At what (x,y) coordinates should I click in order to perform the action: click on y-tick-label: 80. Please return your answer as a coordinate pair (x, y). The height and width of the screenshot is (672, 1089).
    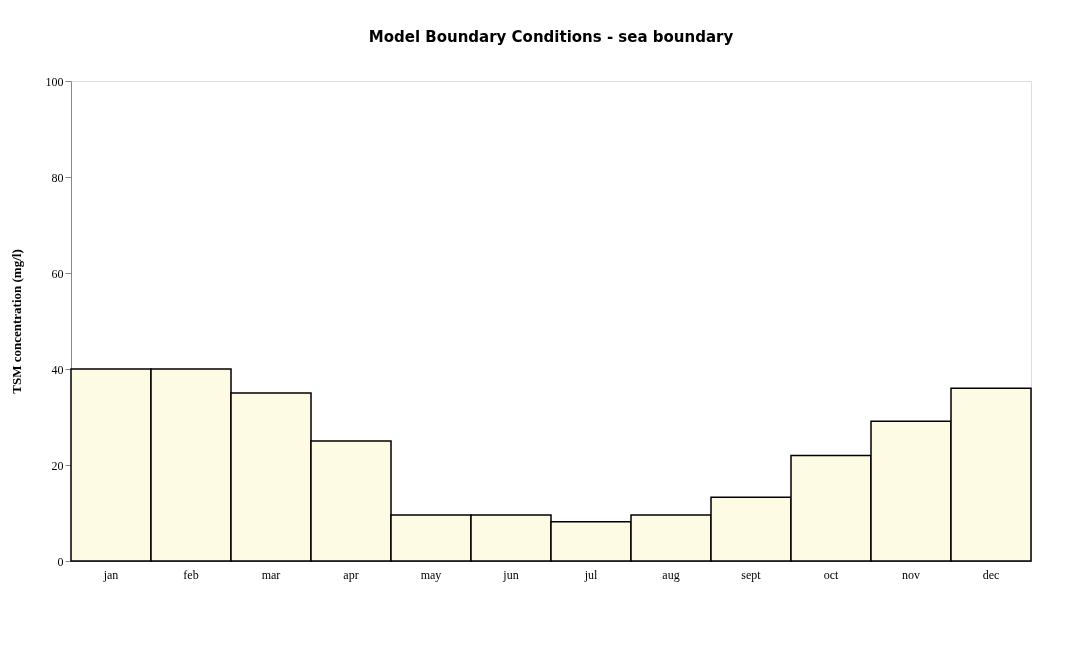
    Looking at the image, I should click on (57, 177).